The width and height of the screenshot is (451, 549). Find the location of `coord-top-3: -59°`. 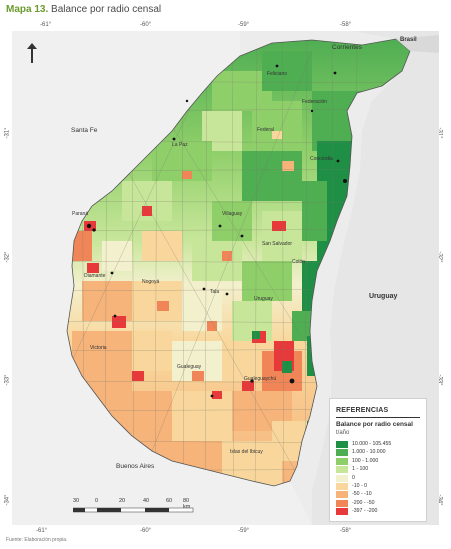

coord-top-3: -59° is located at coordinates (244, 25).